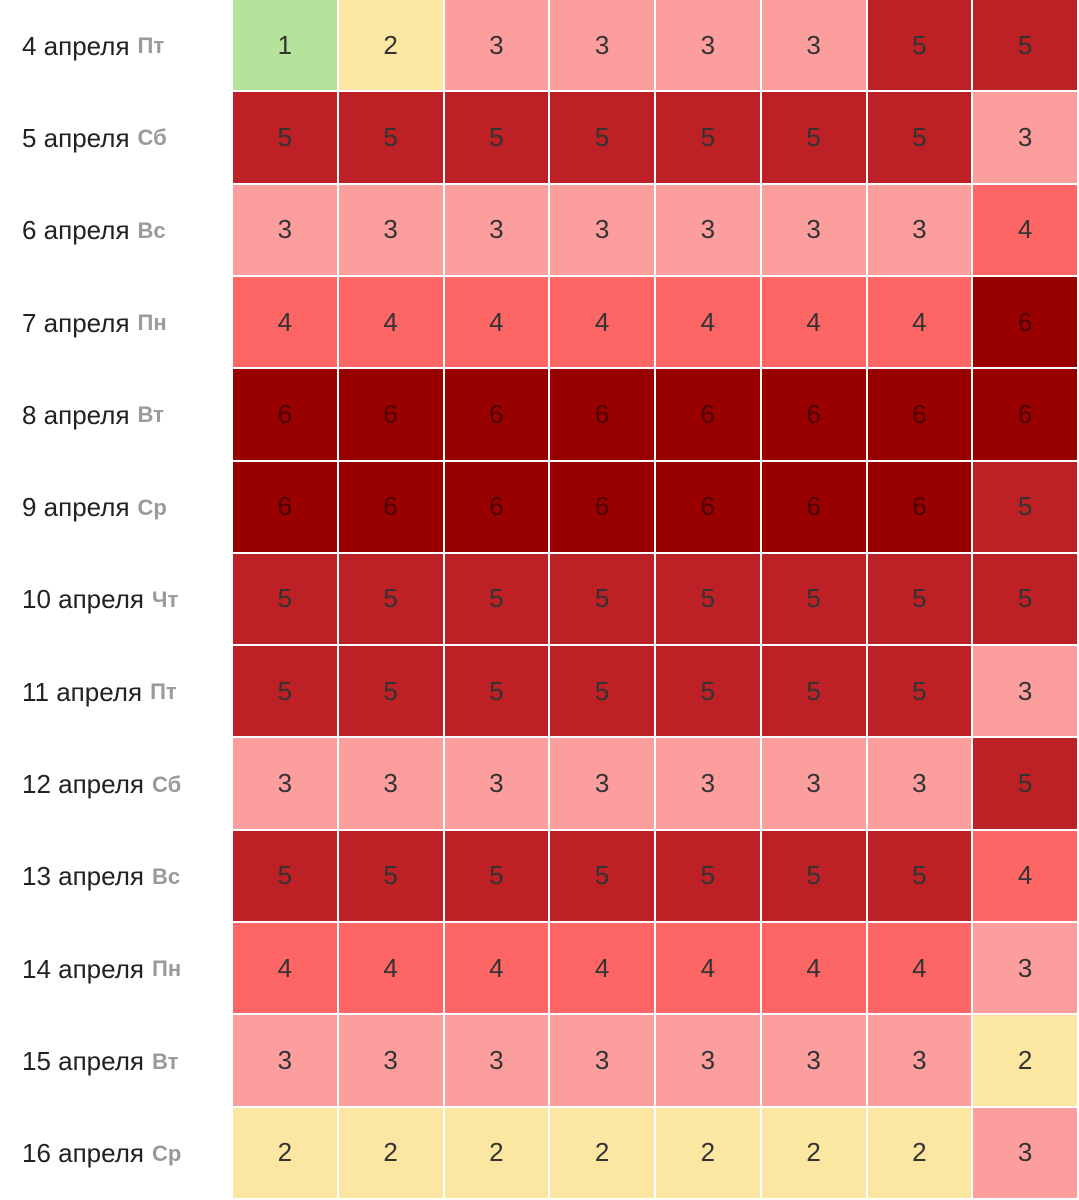  What do you see at coordinates (76, 322) in the screenshot?
I see `date: 7 апреля` at bounding box center [76, 322].